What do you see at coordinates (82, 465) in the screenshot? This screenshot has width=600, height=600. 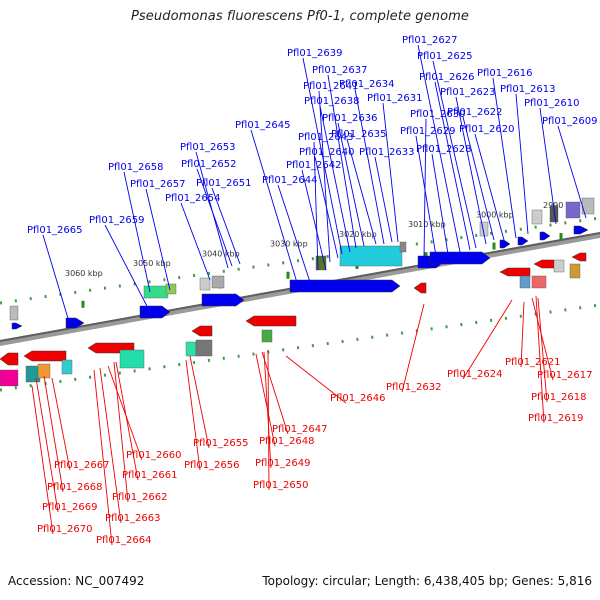 I see `minus-gene-label: Pfl01_2667` at bounding box center [82, 465].